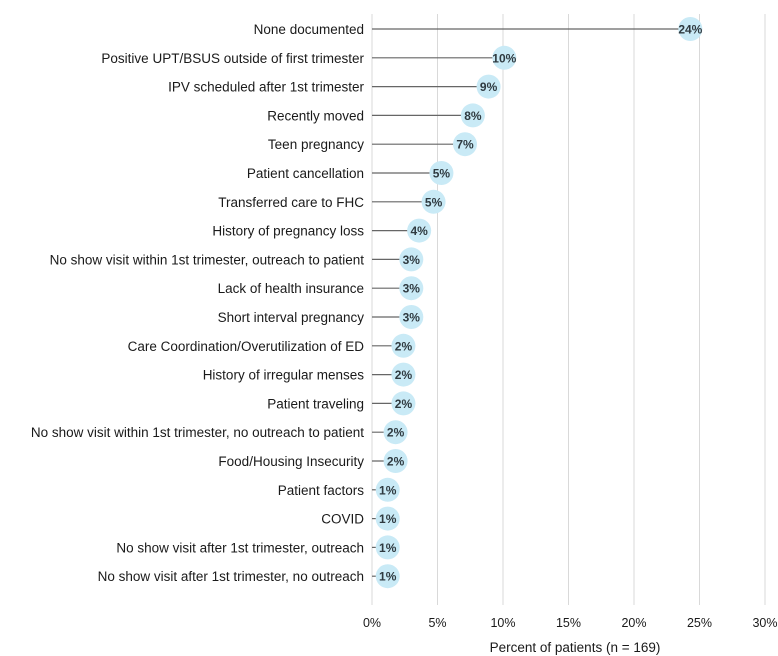  I want to click on data-label: 9%, so click(489, 87).